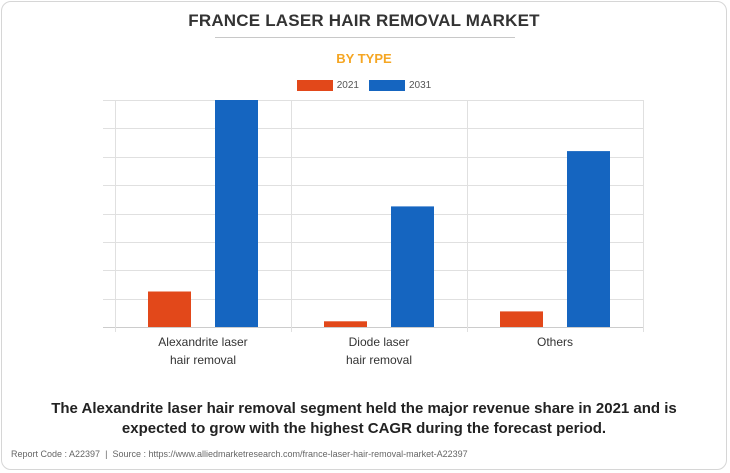 This screenshot has width=730, height=473. I want to click on chart-subtitle: BY TYPE, so click(364, 58).